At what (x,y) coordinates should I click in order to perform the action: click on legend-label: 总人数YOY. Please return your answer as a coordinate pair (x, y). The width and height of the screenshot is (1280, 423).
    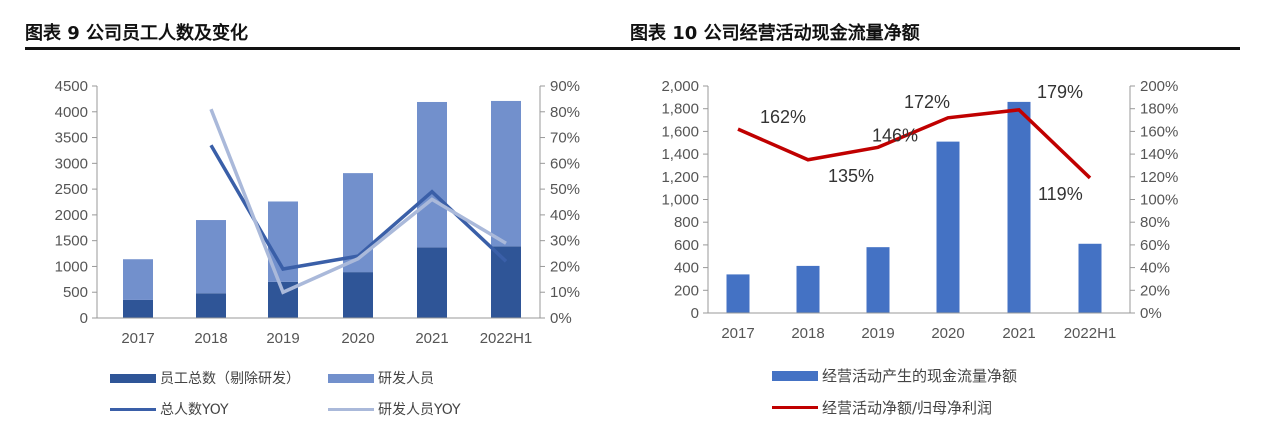
    Looking at the image, I should click on (194, 410).